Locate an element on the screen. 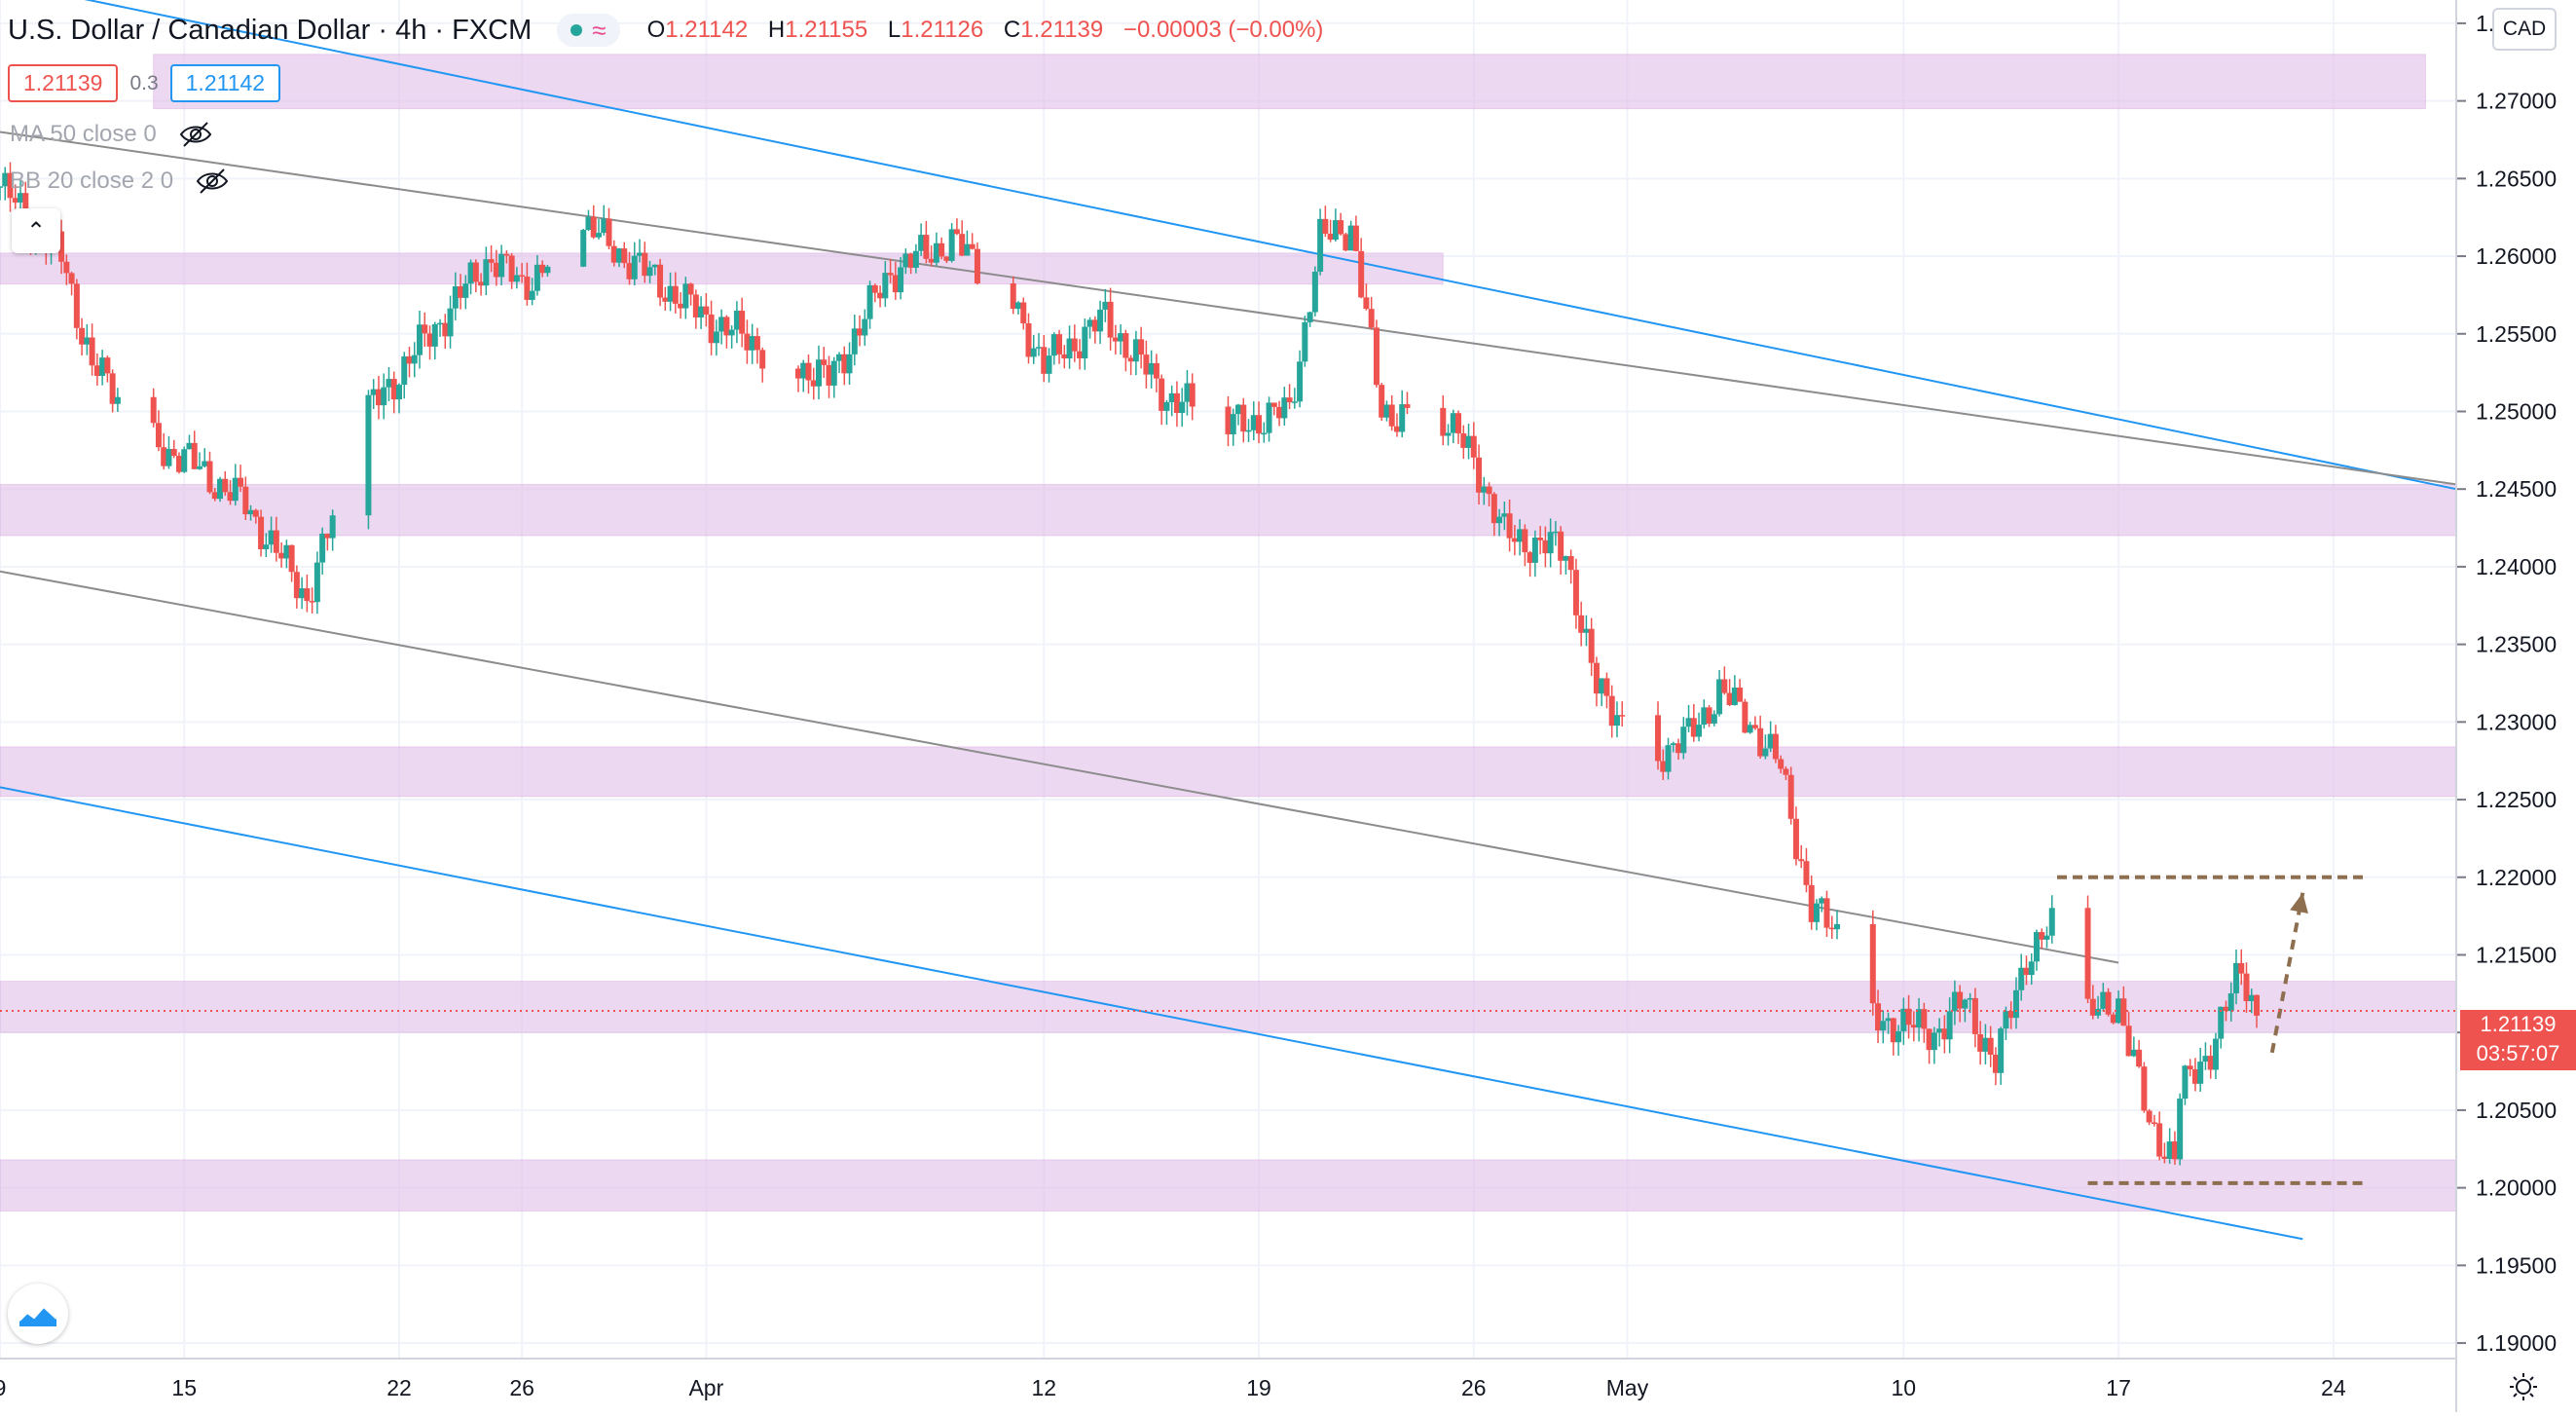 The width and height of the screenshot is (2576, 1417). market-status-pill: ≈ is located at coordinates (588, 30).